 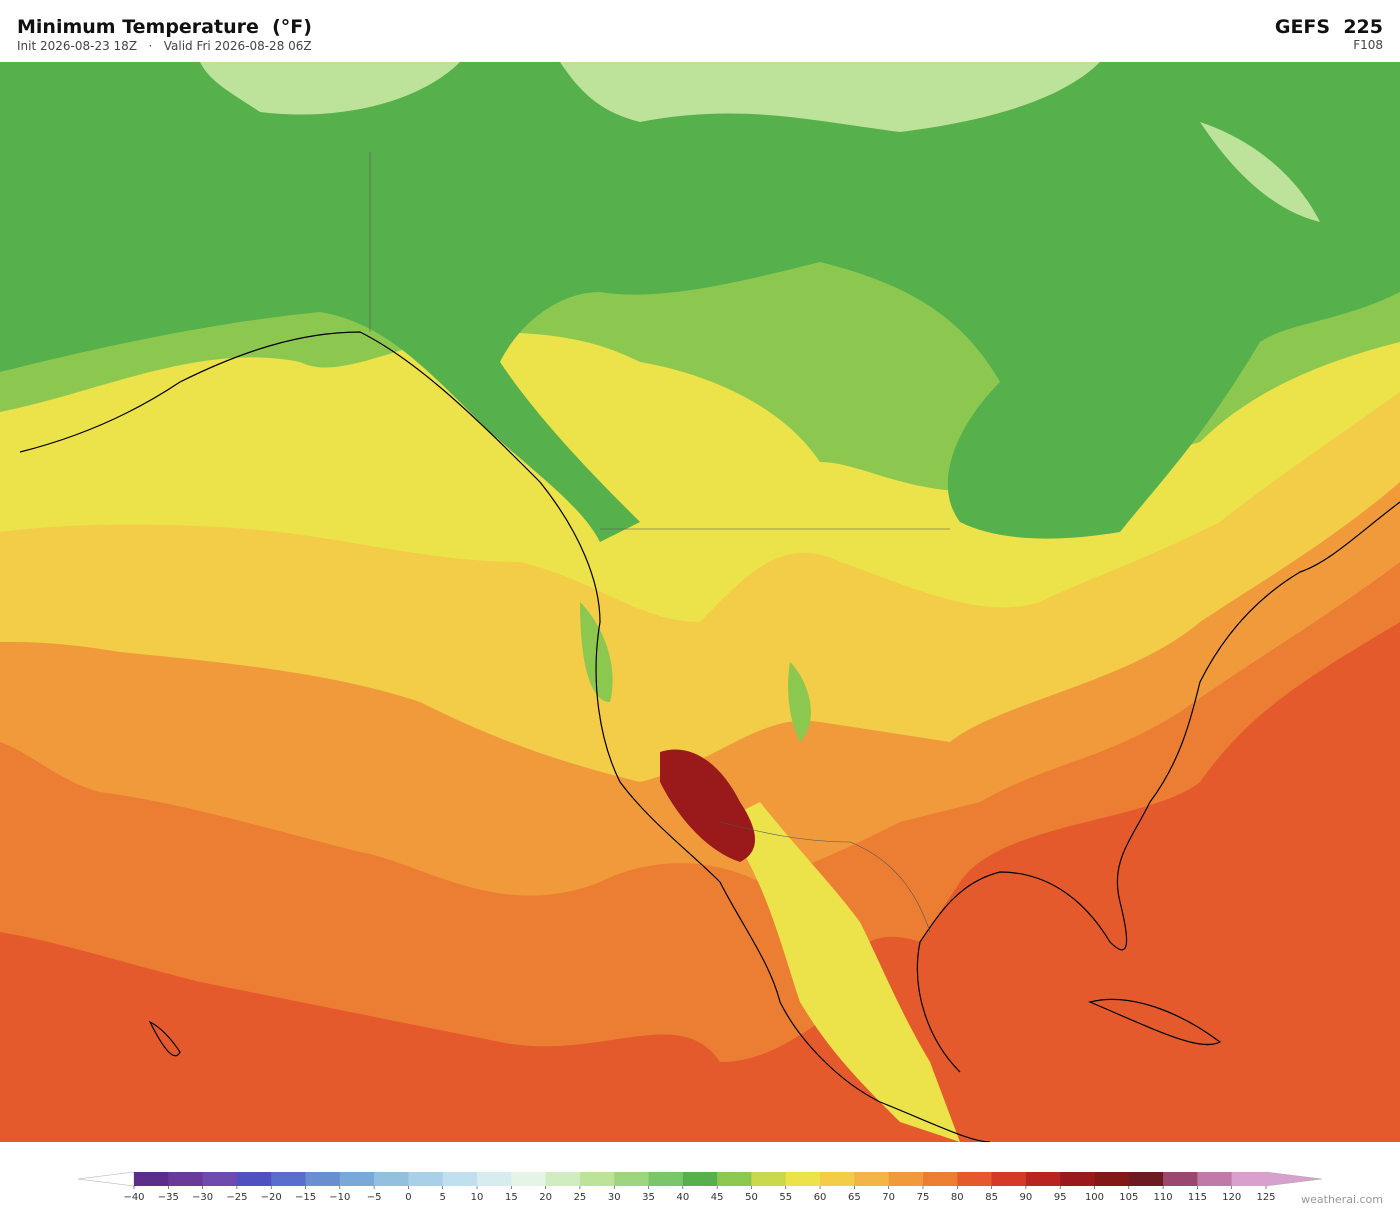 What do you see at coordinates (511, 1197) in the screenshot?
I see `colorbar-tick-label: 15` at bounding box center [511, 1197].